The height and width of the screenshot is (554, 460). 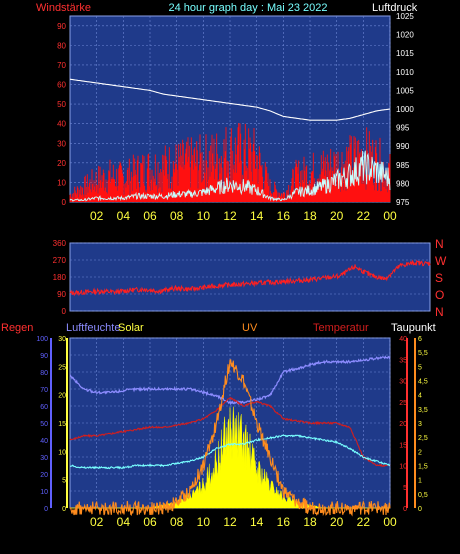 What do you see at coordinates (64, 311) in the screenshot?
I see `direction-tick-label: 0` at bounding box center [64, 311].